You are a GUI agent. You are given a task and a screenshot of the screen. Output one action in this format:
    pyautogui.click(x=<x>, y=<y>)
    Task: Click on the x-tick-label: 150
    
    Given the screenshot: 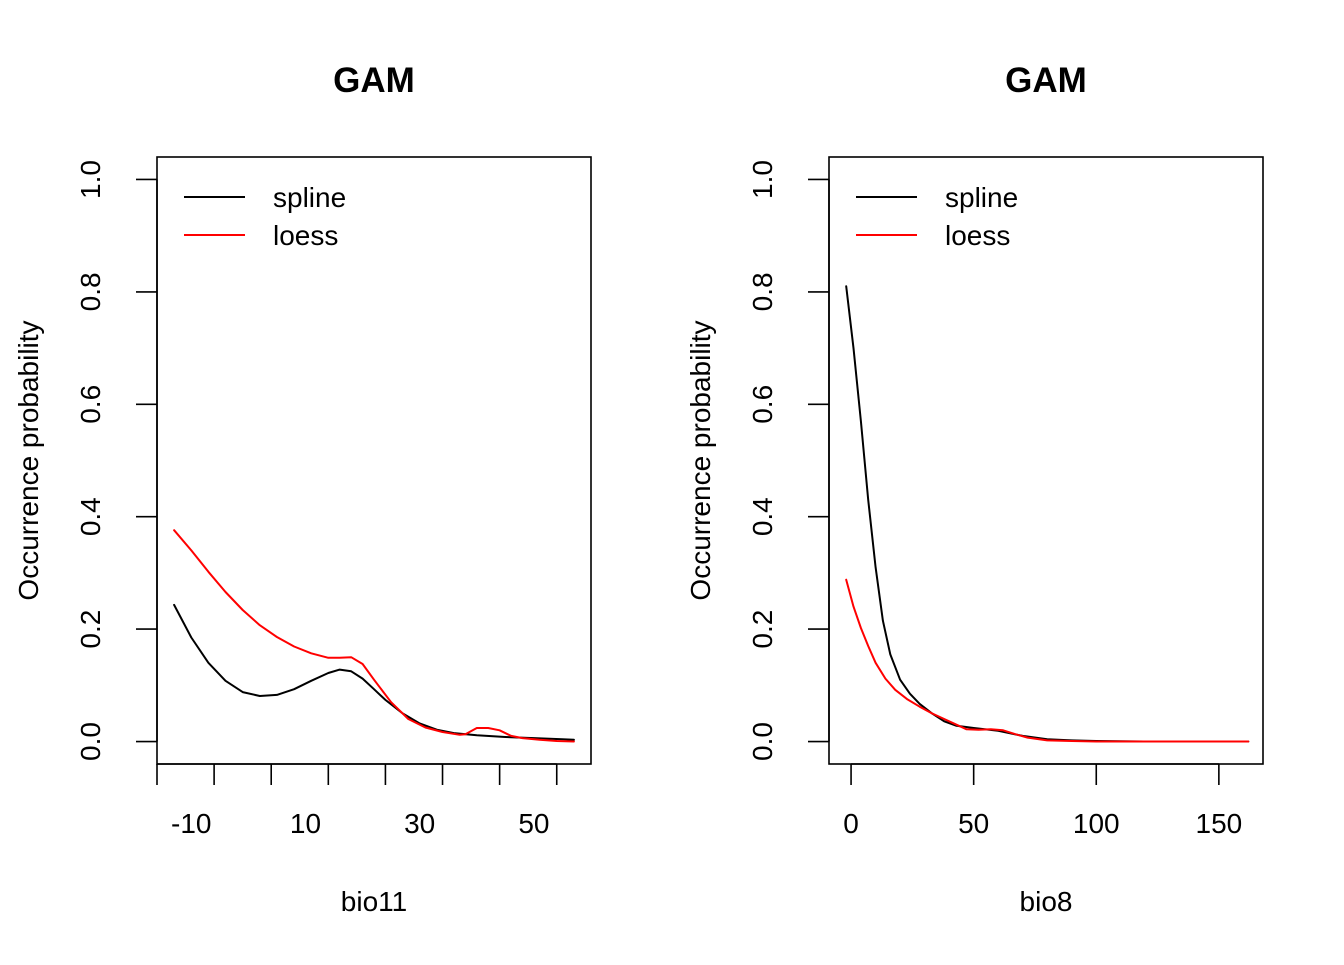 What is the action you would take?
    pyautogui.click(x=1219, y=823)
    